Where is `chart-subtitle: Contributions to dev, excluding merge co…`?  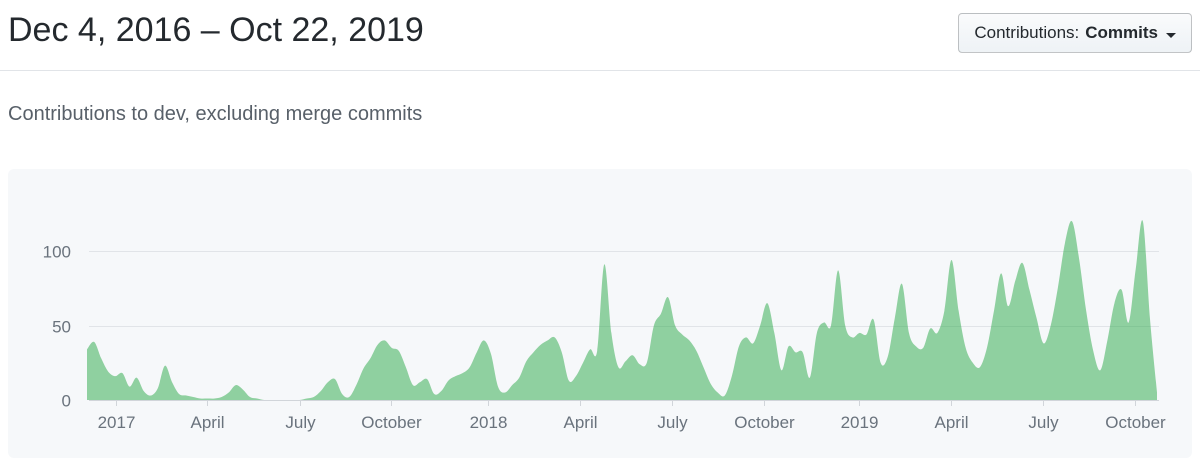 chart-subtitle: Contributions to dev, excluding merge co… is located at coordinates (215, 114).